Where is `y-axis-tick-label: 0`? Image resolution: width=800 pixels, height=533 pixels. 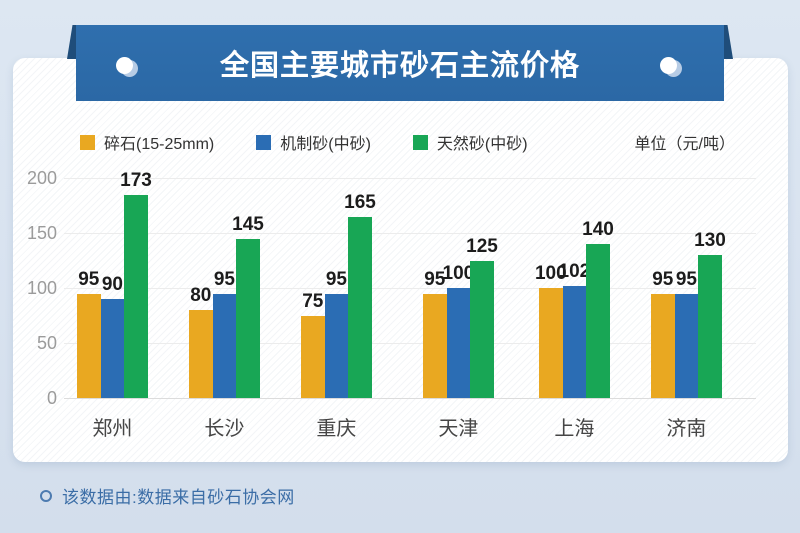
y-axis-tick-label: 0 is located at coordinates (51, 398).